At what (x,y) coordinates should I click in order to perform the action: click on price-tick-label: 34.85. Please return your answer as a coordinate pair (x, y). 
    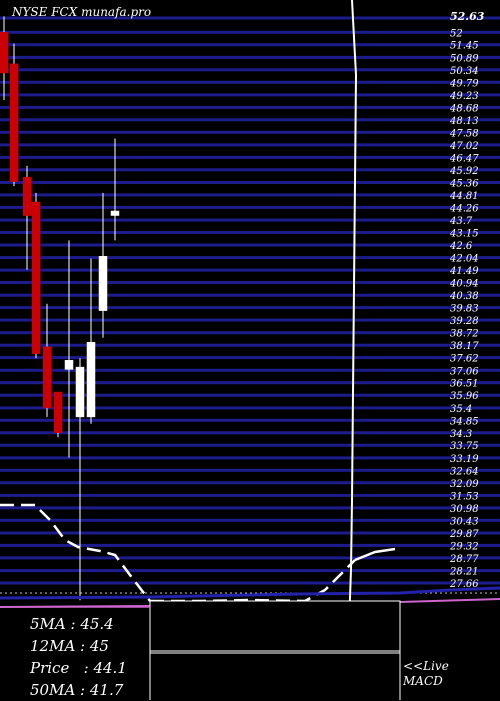
    Looking at the image, I should click on (464, 421).